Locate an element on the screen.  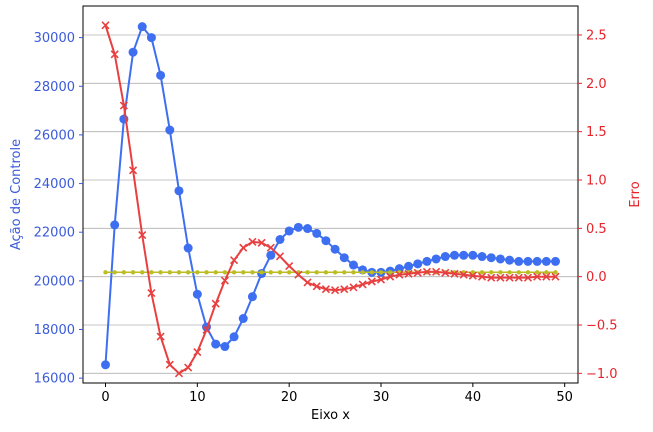
x-tick-label: 30 is located at coordinates (381, 397).